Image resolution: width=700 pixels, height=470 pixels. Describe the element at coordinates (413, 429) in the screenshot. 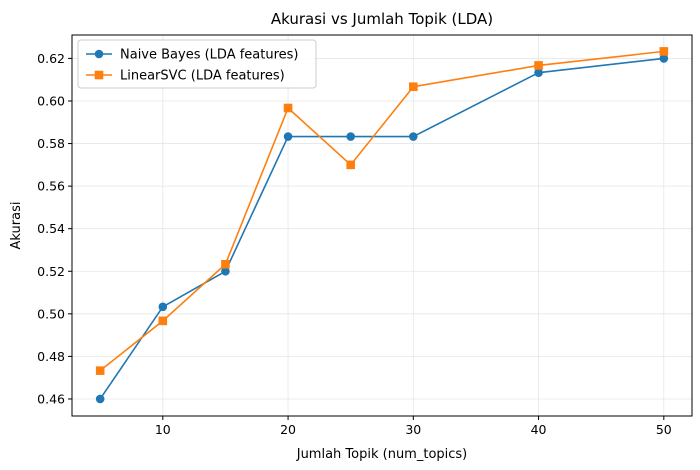

I see `x-tick-label: 30` at that location.